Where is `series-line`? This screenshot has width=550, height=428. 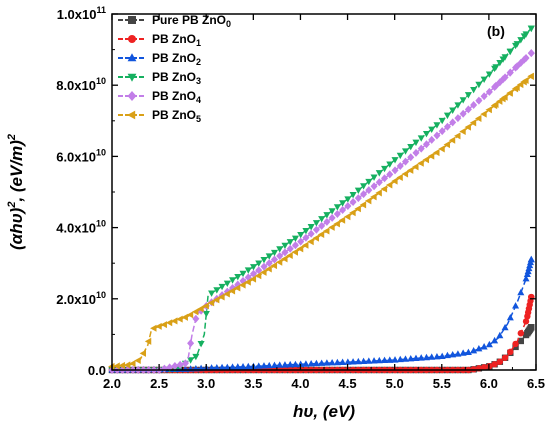 series-line is located at coordinates (322, 333).